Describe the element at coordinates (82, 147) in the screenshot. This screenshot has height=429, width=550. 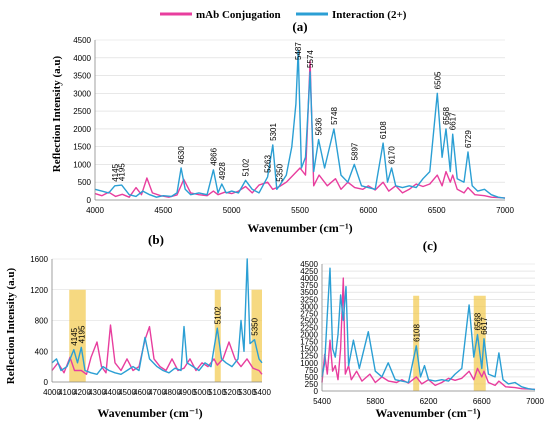
I see `y-tick-label: 1500` at that location.